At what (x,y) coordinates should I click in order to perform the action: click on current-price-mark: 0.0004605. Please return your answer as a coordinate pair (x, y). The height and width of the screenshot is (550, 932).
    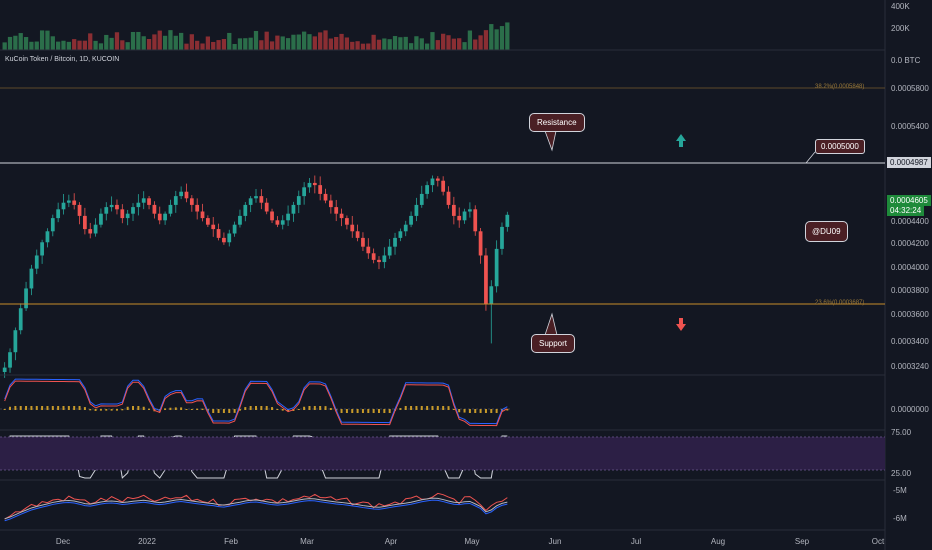
    Looking at the image, I should click on (909, 200).